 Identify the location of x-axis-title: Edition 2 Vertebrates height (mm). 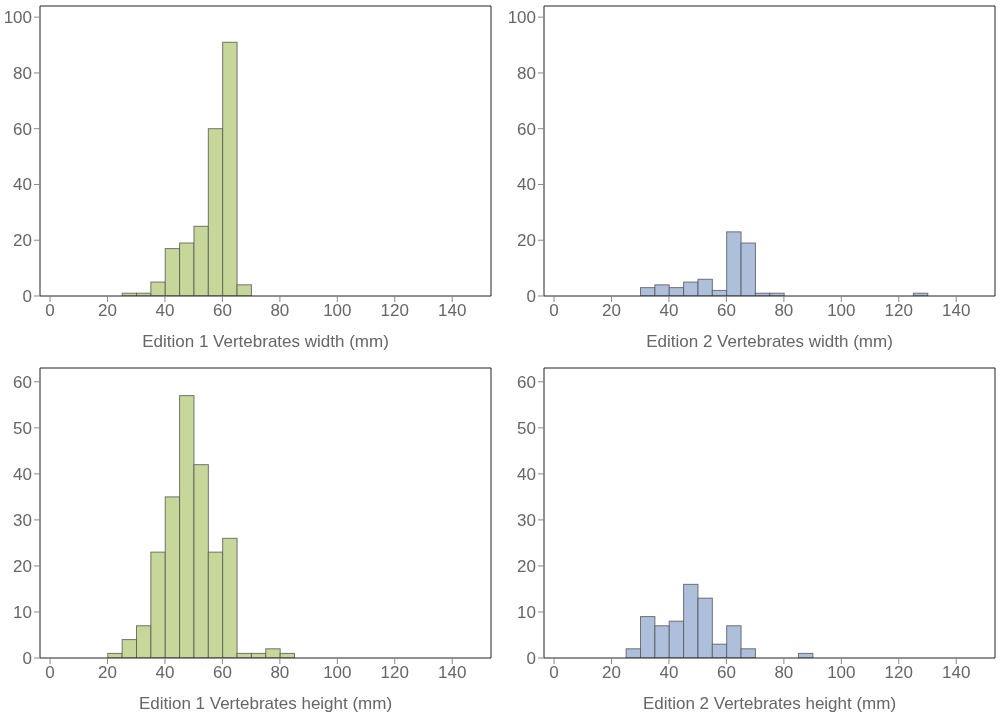
(769, 703).